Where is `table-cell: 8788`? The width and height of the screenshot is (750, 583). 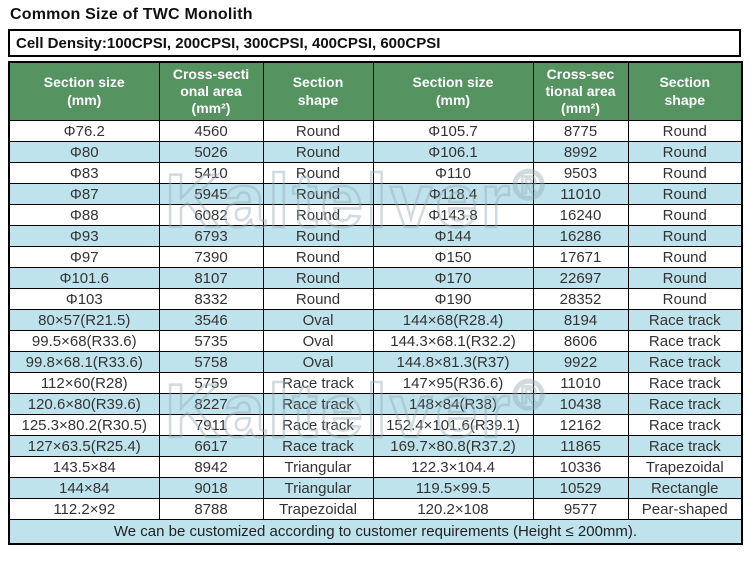
table-cell: 8788 is located at coordinates (211, 509).